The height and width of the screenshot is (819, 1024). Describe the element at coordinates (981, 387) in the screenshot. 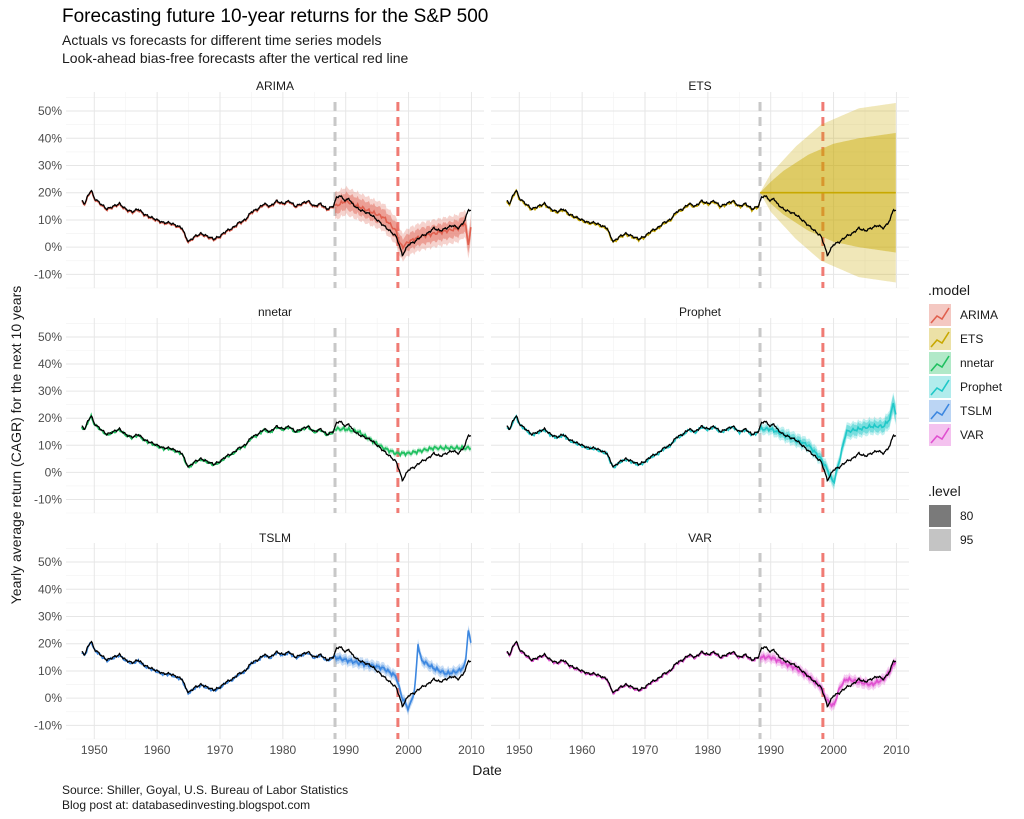

I see `legend-item-label: Prophet` at that location.